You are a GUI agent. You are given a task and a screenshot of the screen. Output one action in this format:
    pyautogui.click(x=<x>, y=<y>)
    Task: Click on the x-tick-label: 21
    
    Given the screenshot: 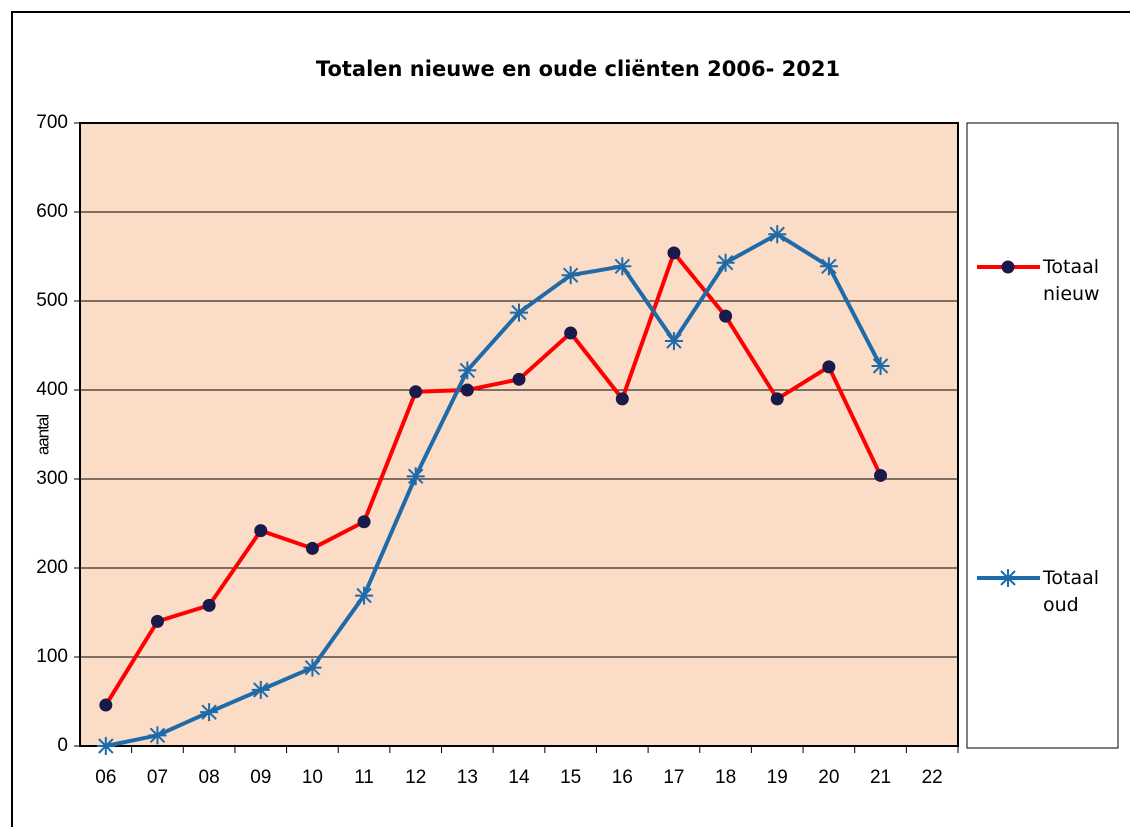 What is the action you would take?
    pyautogui.click(x=880, y=777)
    